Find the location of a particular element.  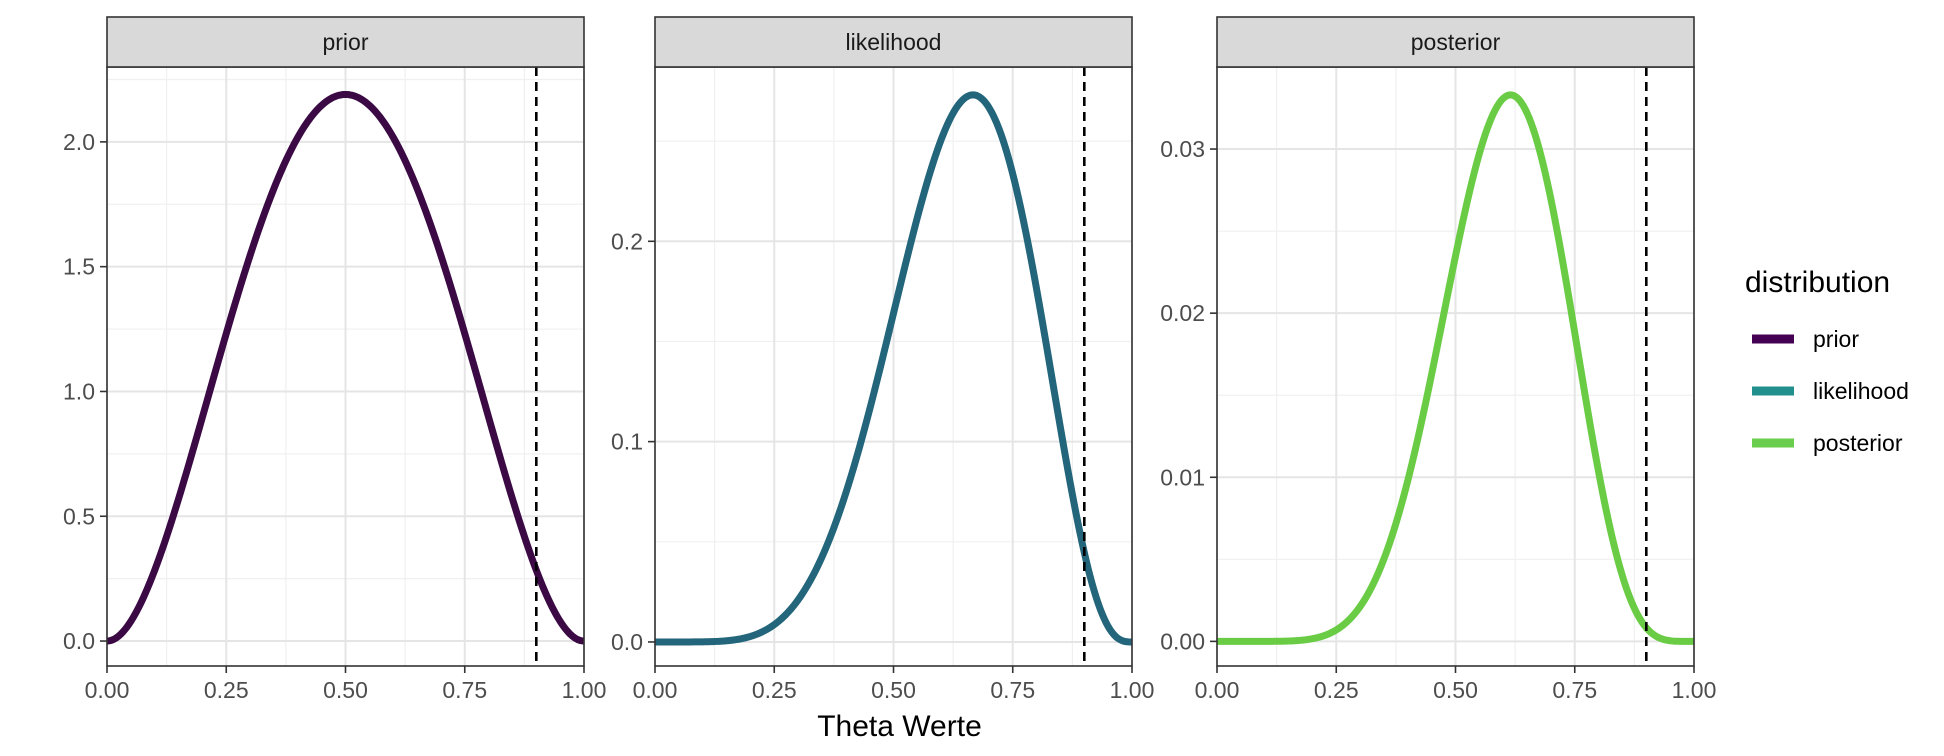

y-tick-label: 2.0 is located at coordinates (79, 142).